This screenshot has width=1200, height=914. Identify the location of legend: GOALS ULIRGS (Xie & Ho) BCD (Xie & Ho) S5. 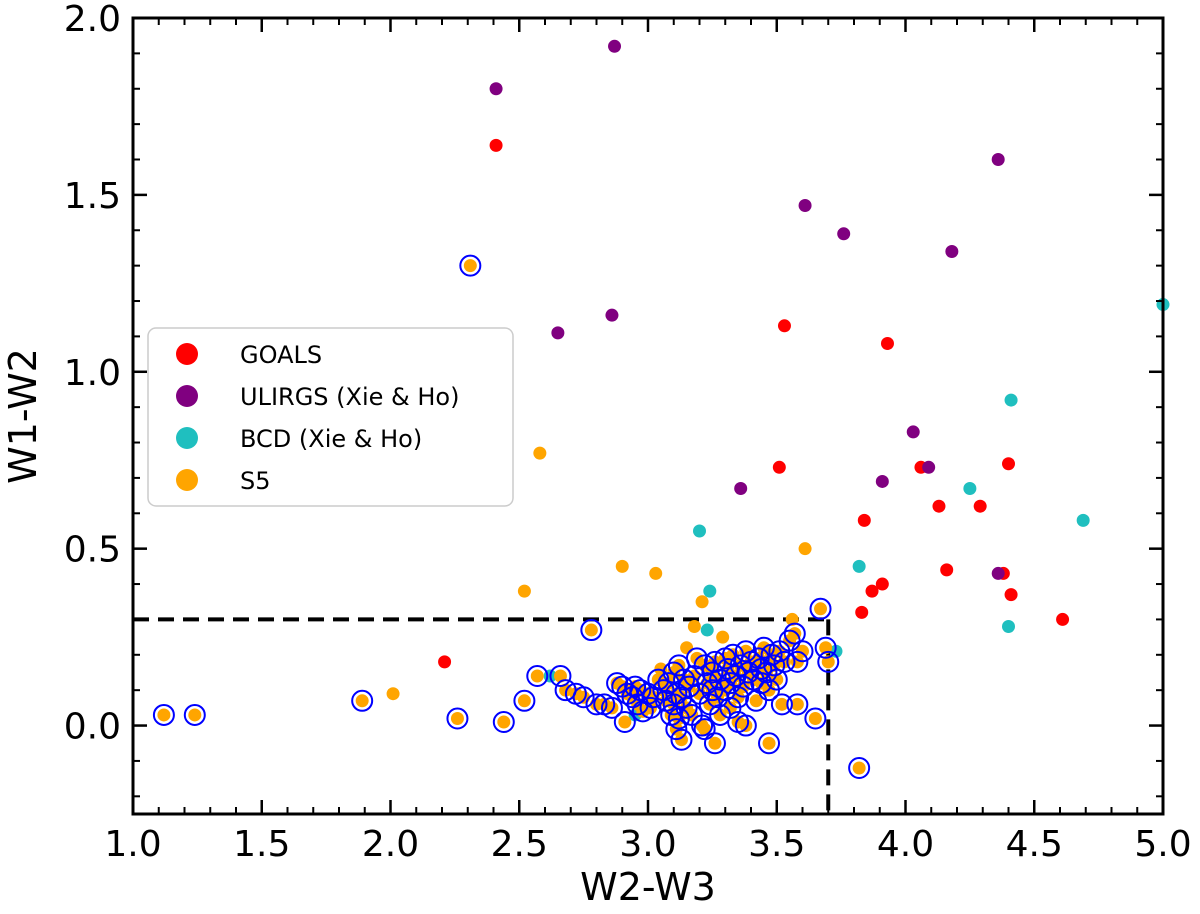
(330, 417).